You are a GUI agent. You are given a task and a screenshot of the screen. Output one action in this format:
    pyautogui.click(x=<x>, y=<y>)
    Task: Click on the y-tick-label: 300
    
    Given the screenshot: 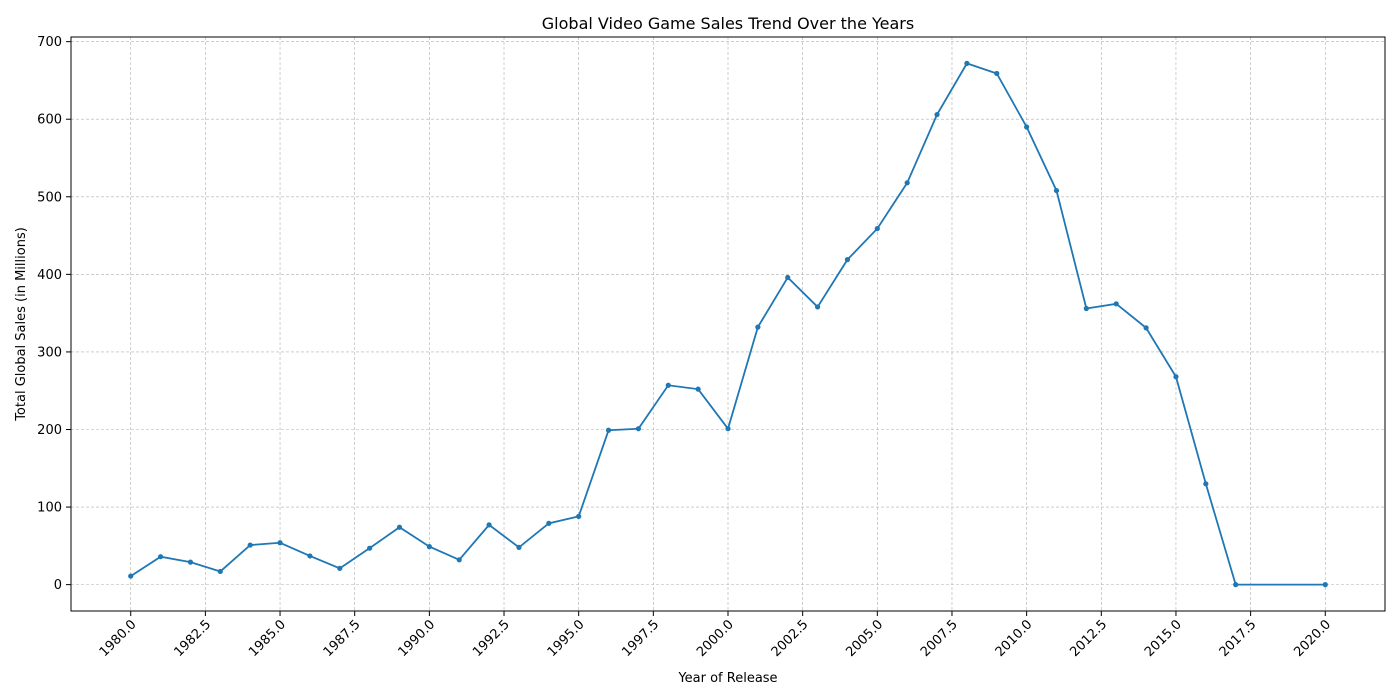 What is the action you would take?
    pyautogui.click(x=49, y=352)
    